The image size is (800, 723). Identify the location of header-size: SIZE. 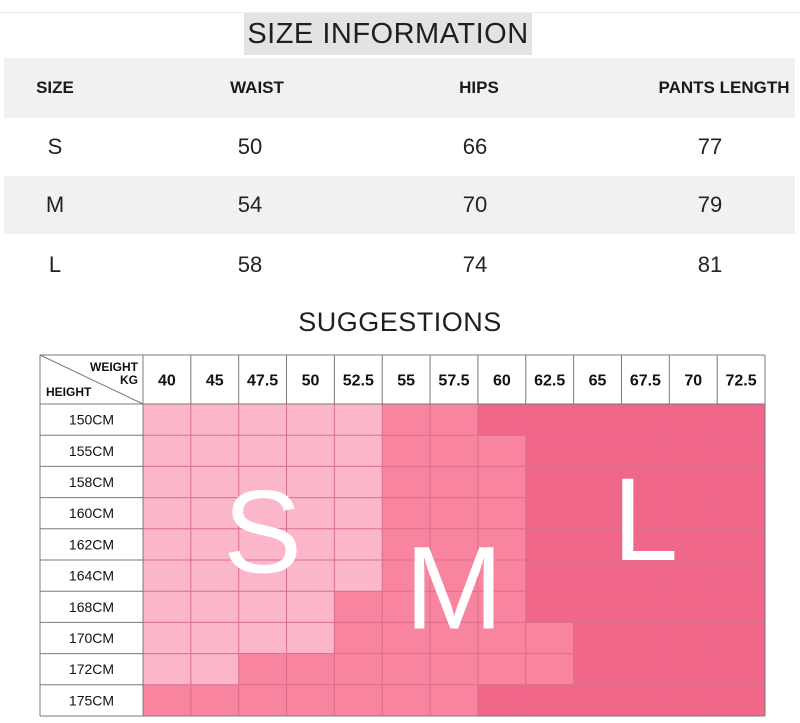
(55, 87).